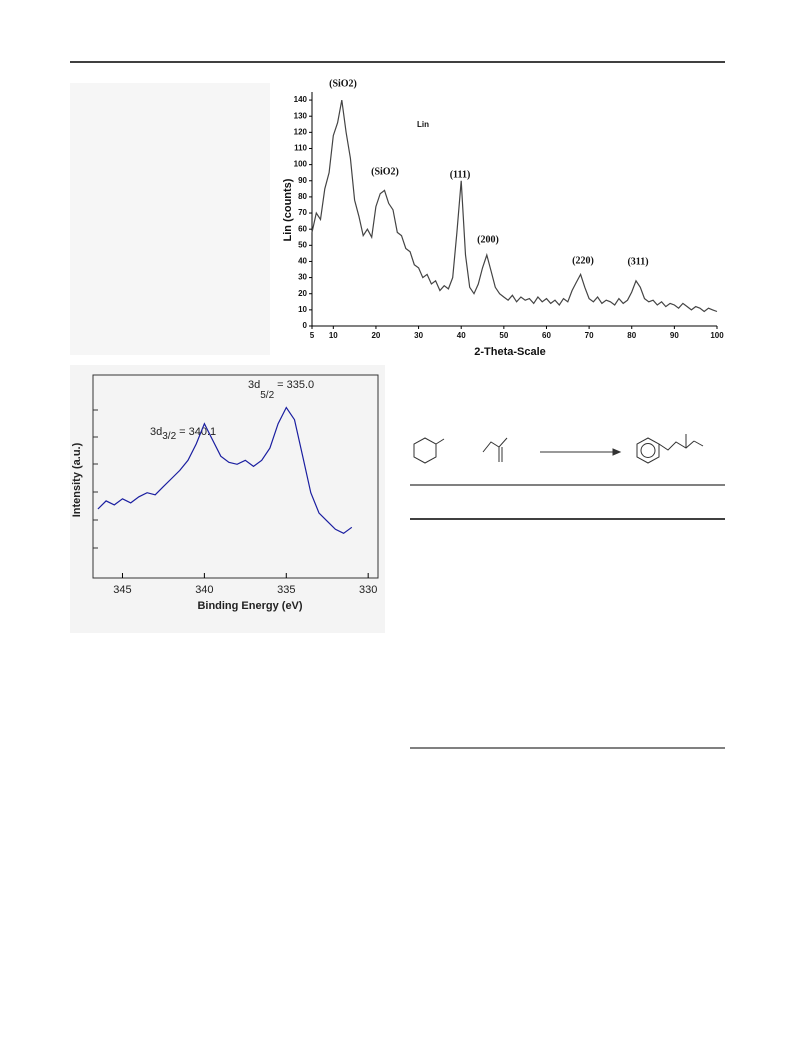 The image size is (793, 1053). Describe the element at coordinates (305, 325) in the screenshot. I see `y-tick-label: 0` at that location.